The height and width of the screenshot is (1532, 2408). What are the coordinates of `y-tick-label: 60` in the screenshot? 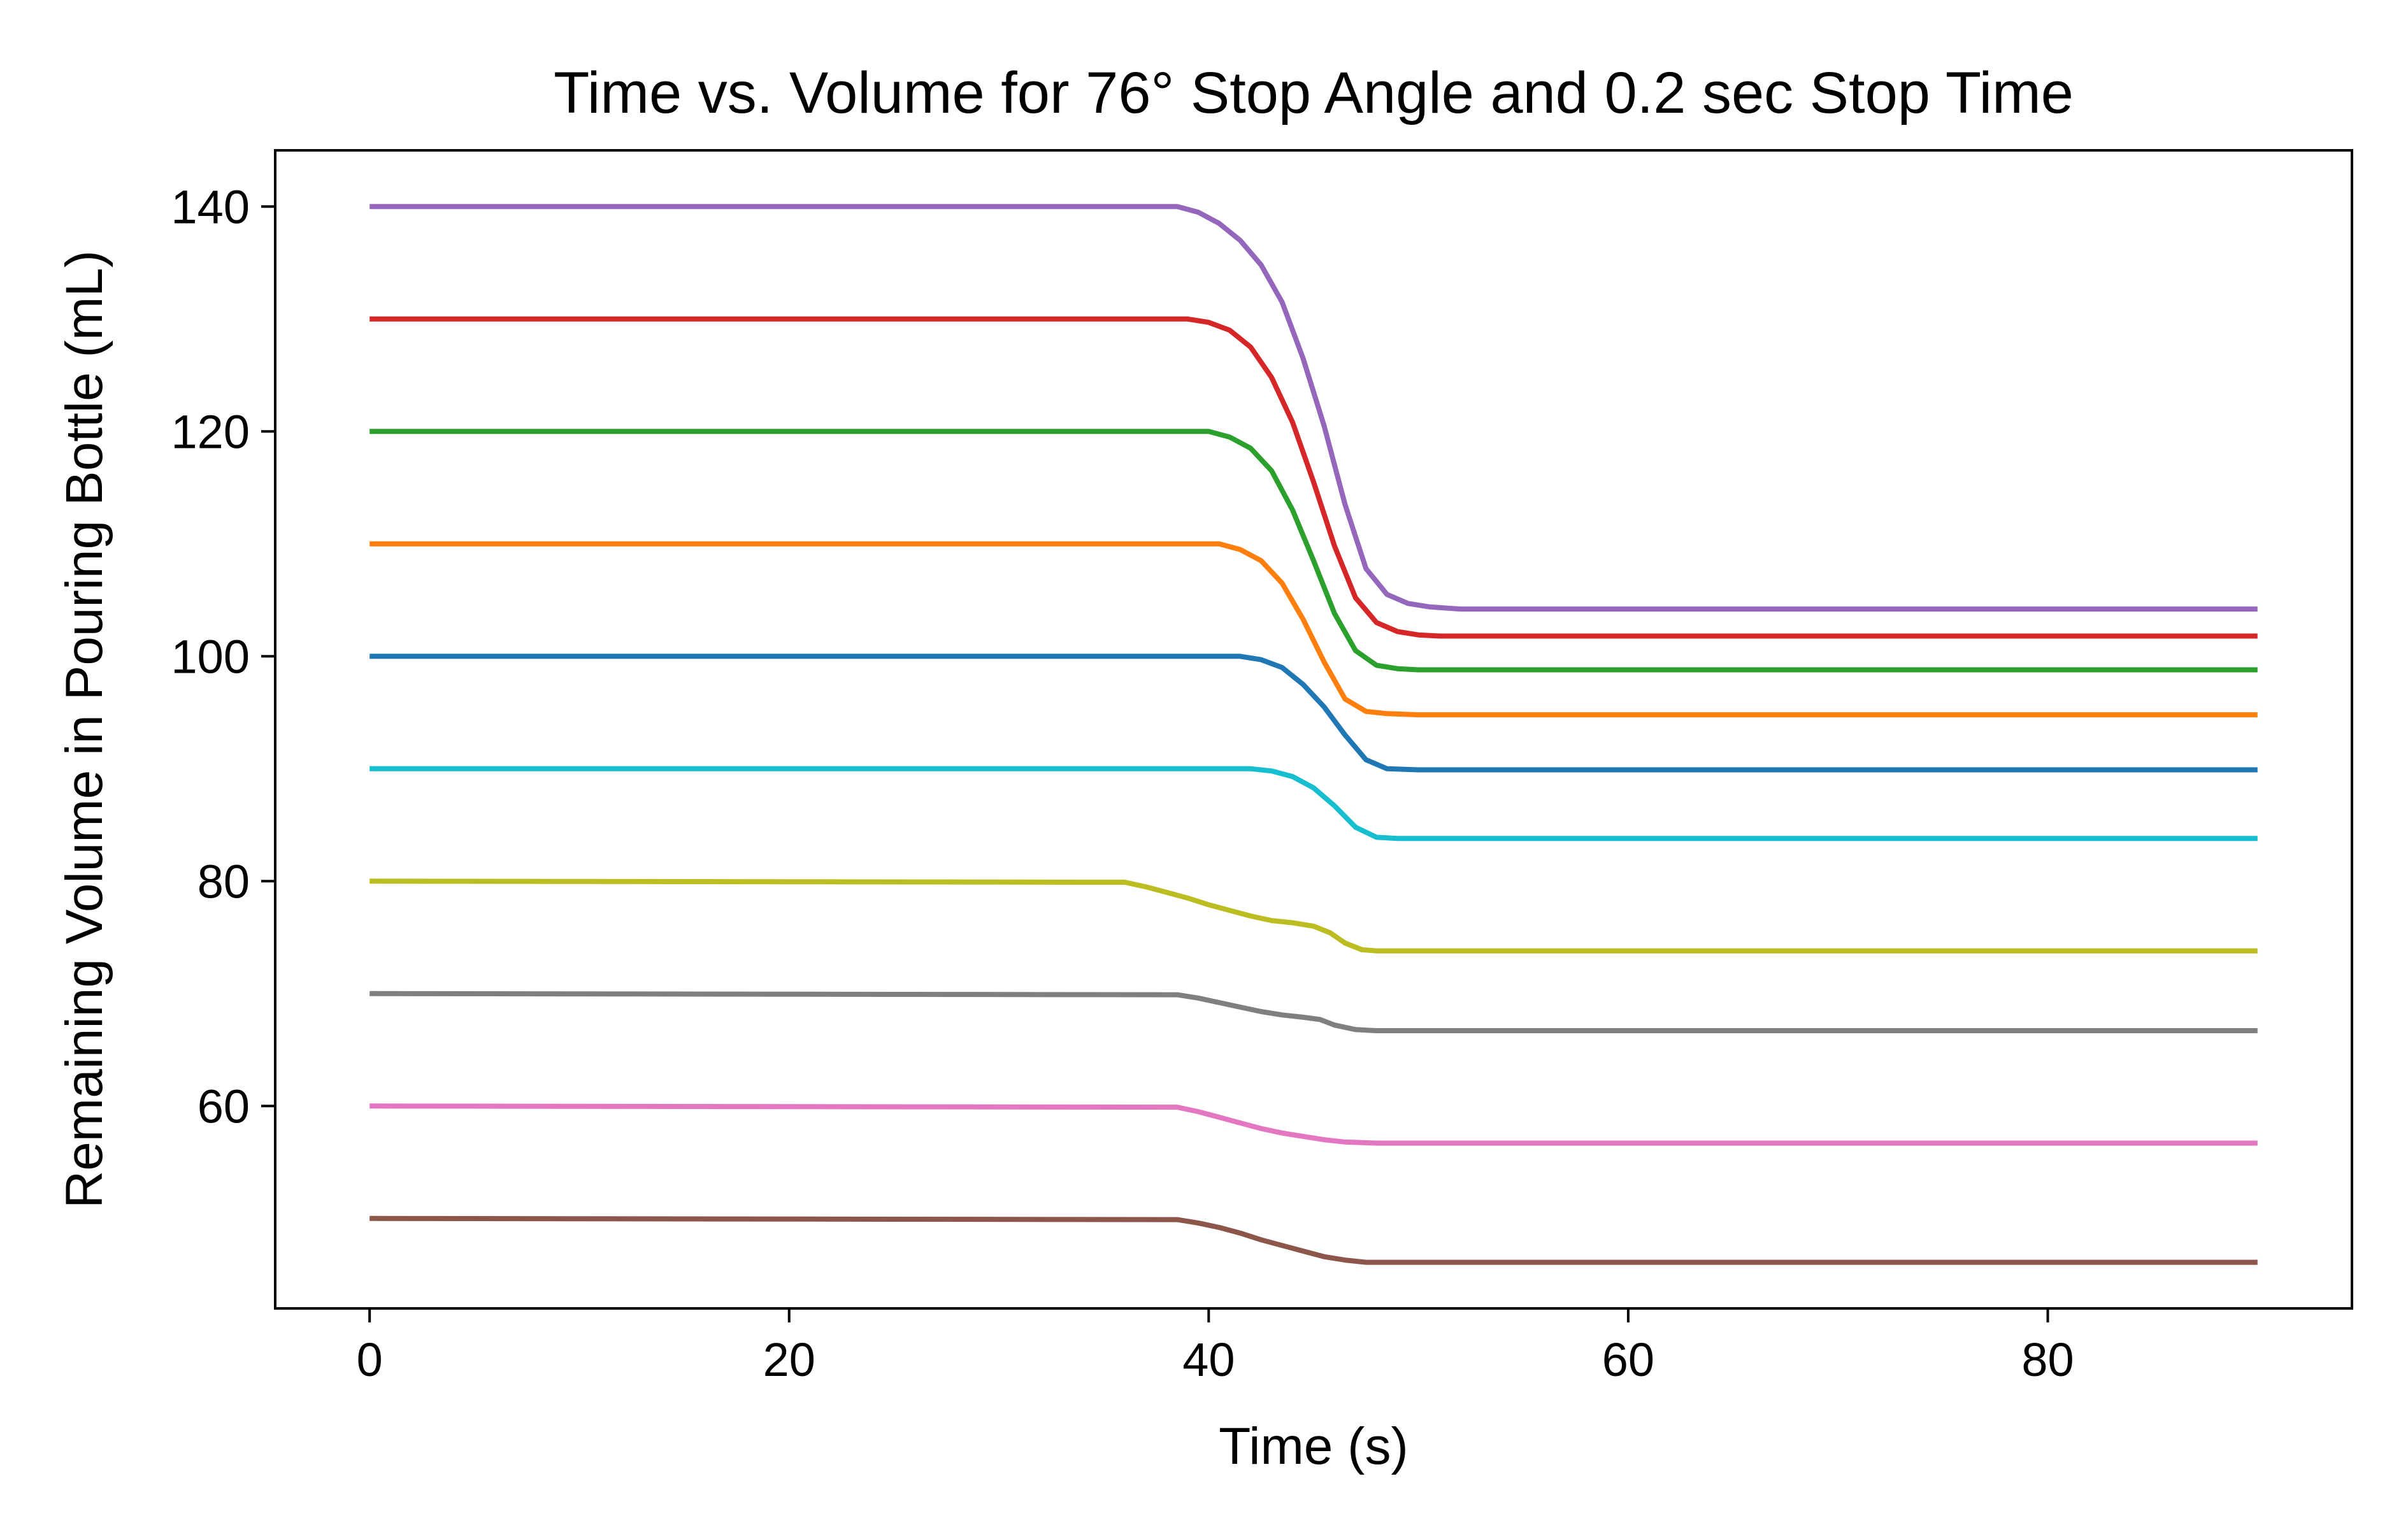 It's located at (223, 1107).